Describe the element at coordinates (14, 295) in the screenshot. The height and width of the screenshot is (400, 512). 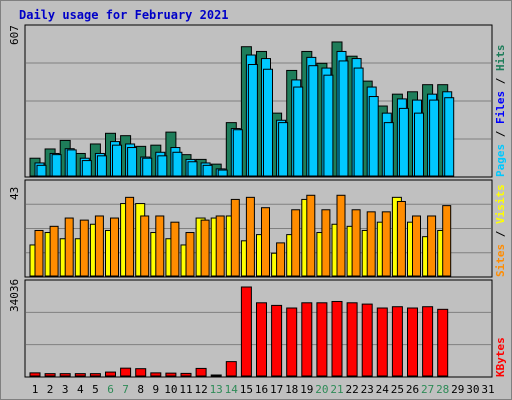
I see `y-max-label: 34036` at that location.